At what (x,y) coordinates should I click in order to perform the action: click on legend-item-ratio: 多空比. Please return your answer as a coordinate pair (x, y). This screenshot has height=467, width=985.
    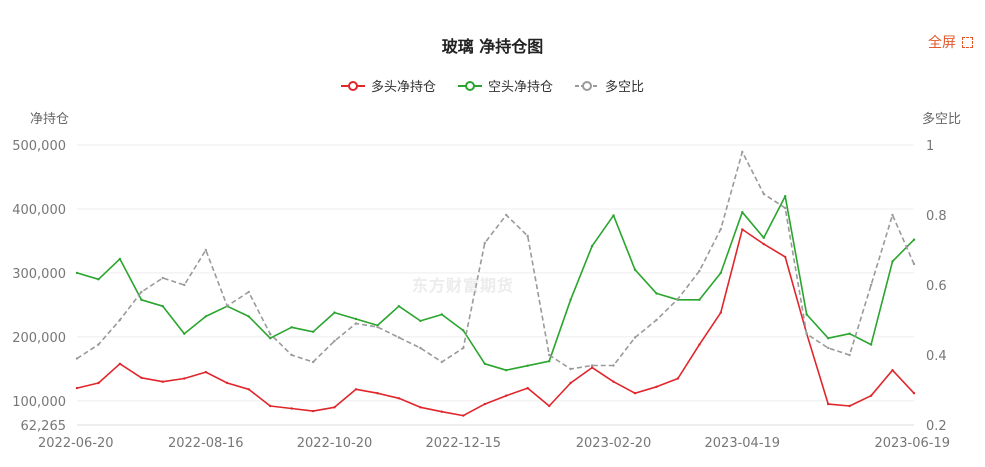
    Looking at the image, I should click on (609, 85).